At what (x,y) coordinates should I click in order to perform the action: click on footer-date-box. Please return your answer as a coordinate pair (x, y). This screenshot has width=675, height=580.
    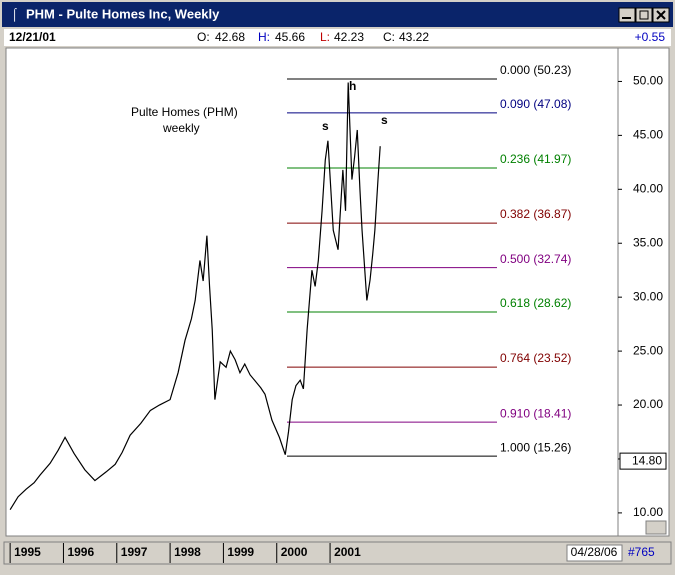
    Looking at the image, I should click on (594, 553).